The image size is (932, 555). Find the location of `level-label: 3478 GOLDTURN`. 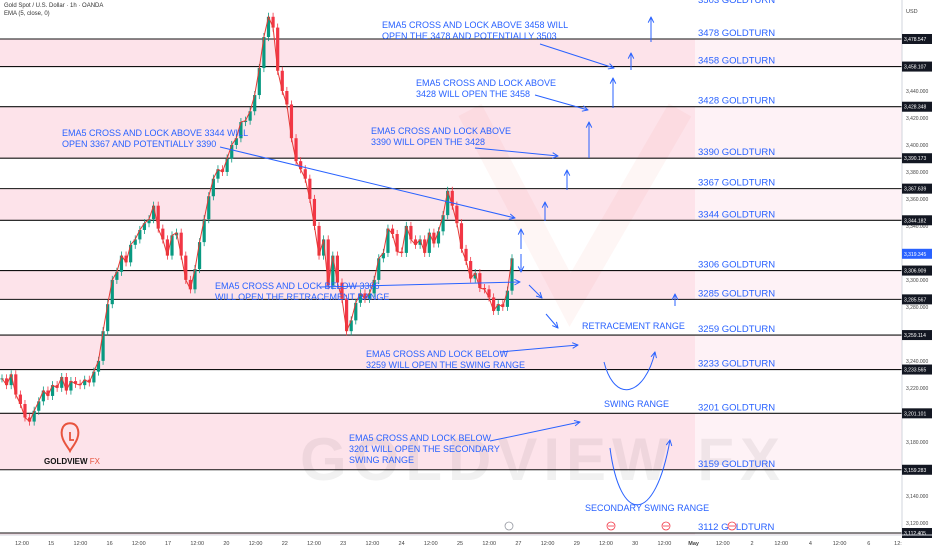

level-label: 3478 GOLDTURN is located at coordinates (736, 33).